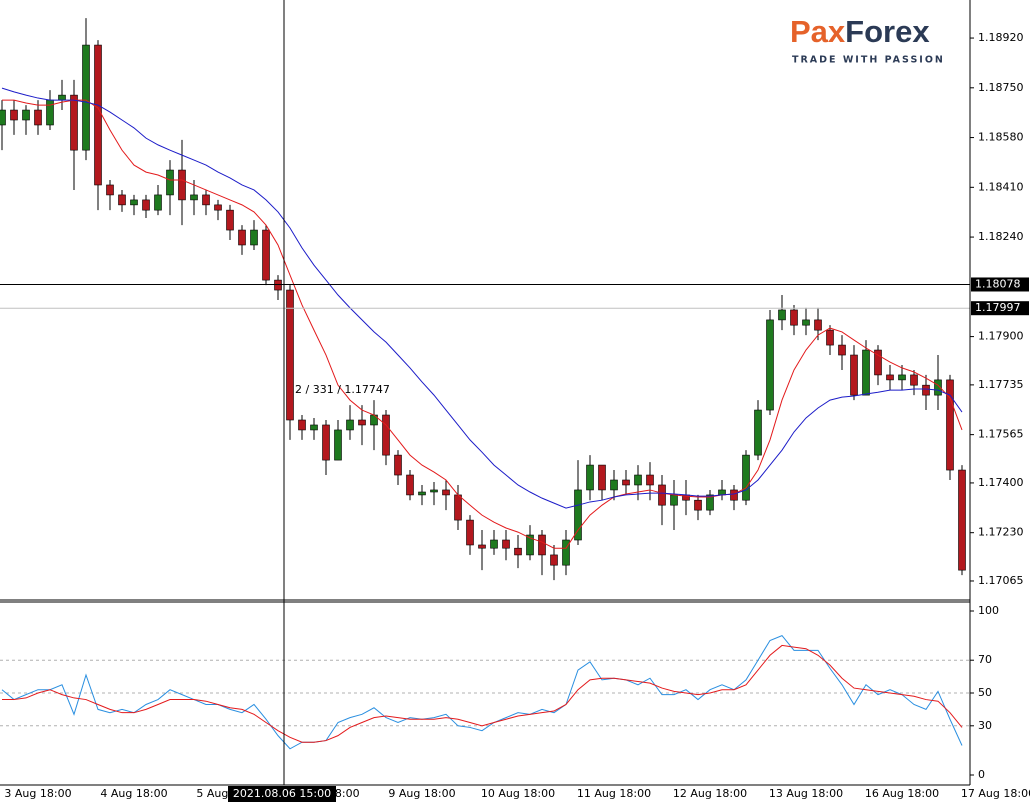  Describe the element at coordinates (1001, 580) in the screenshot. I see `y-tick-label: 1.17065` at that location.